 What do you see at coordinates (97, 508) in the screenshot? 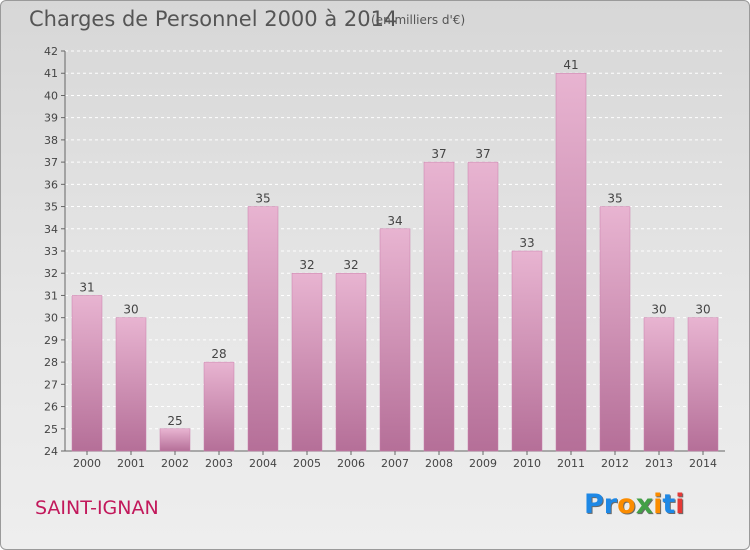
I see `commune-name: SAINT-IGNAN` at bounding box center [97, 508].